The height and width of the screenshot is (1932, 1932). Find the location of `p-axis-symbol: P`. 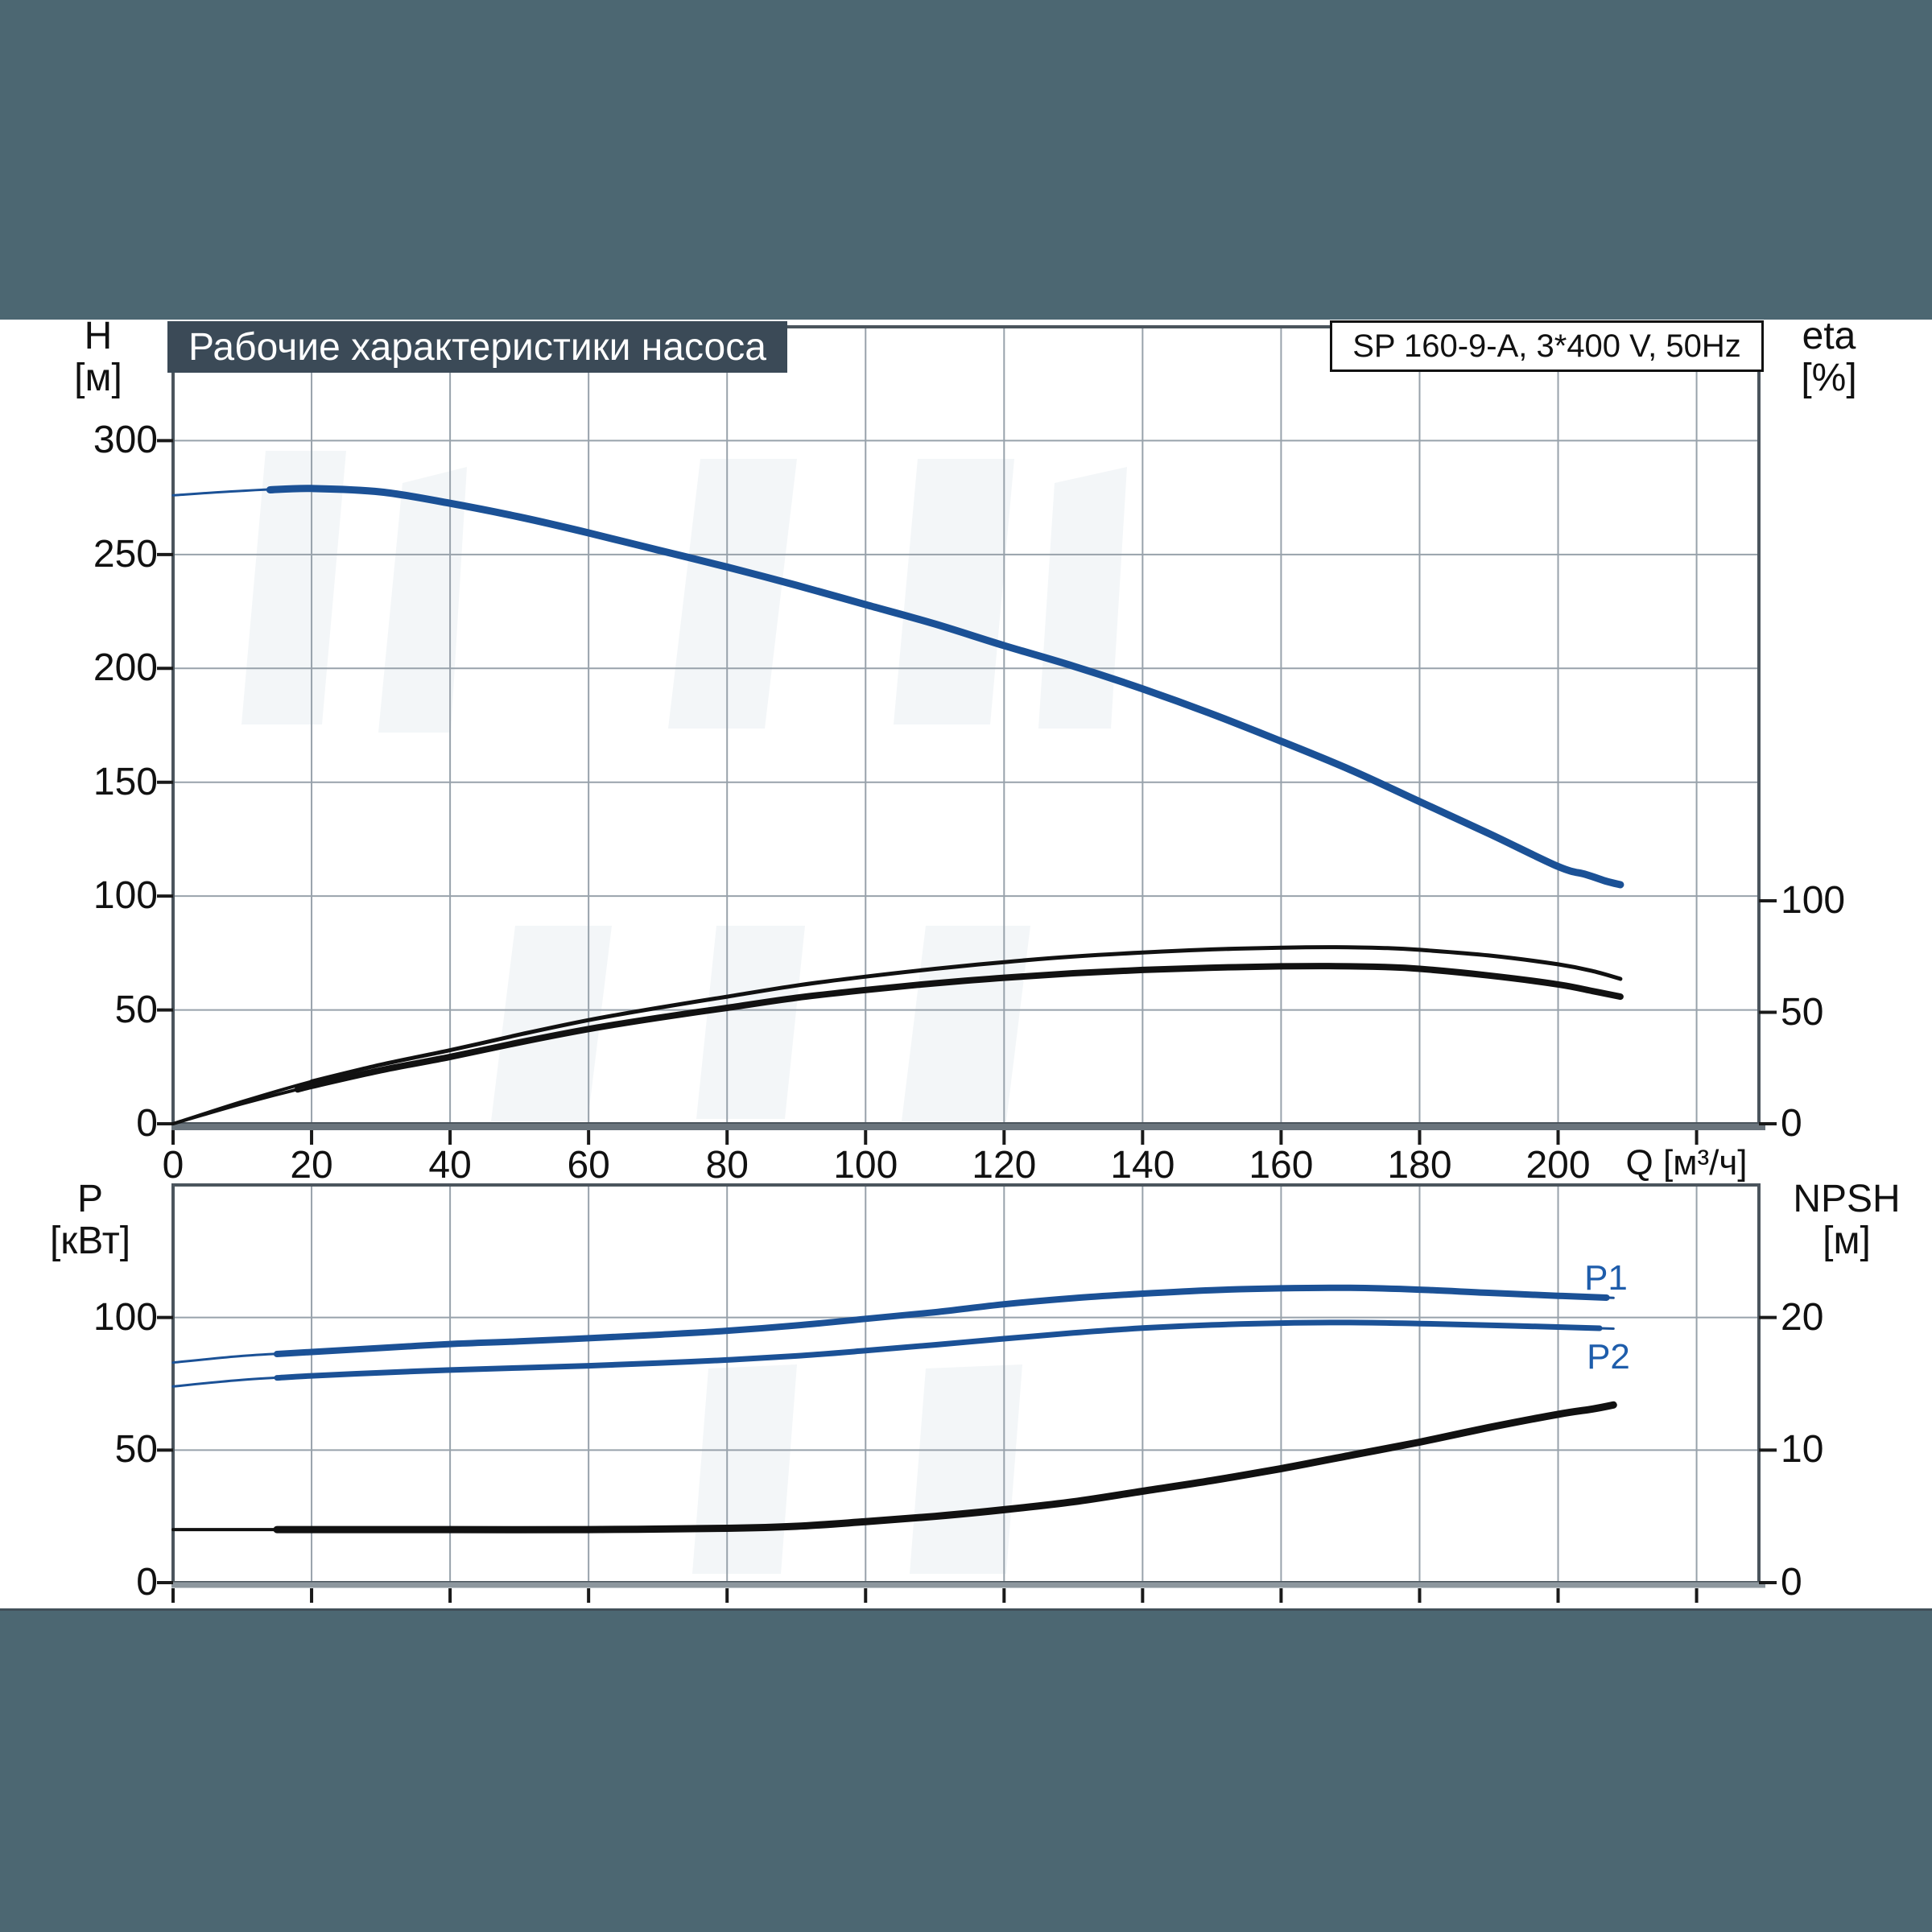

p-axis-symbol: P is located at coordinates (89, 1199).